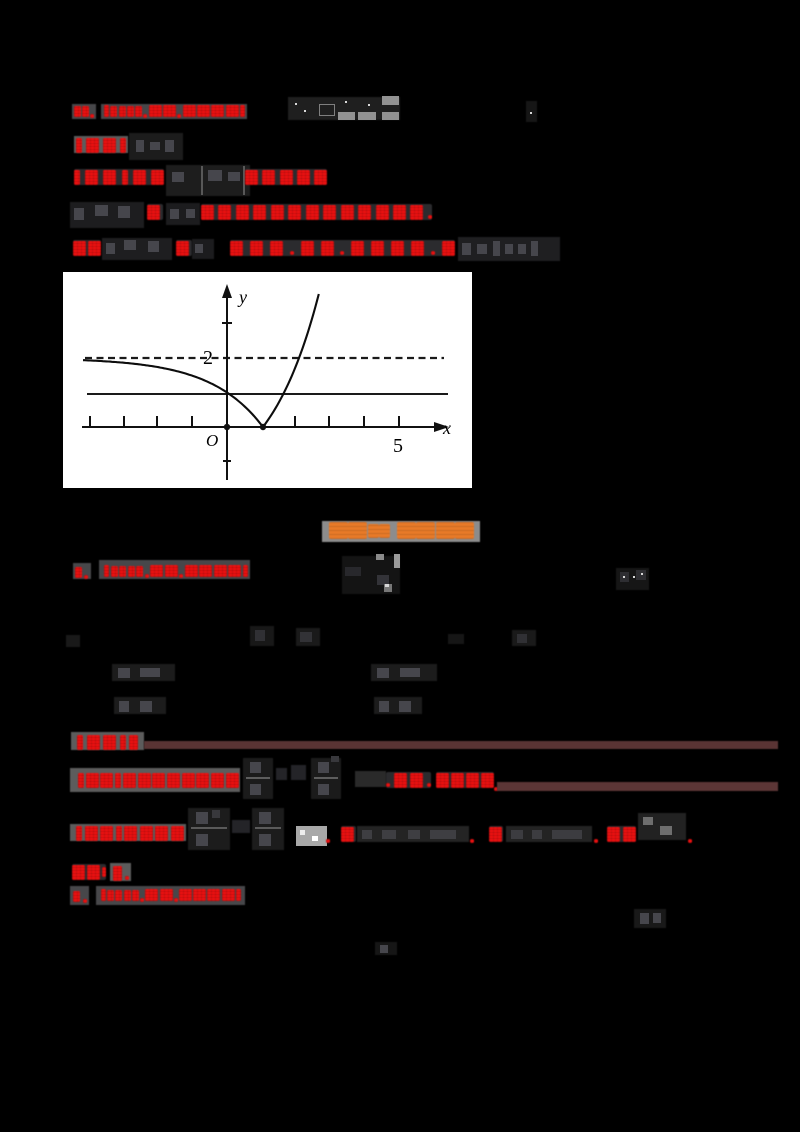  I want to click on svg-text: x, so click(446, 428).